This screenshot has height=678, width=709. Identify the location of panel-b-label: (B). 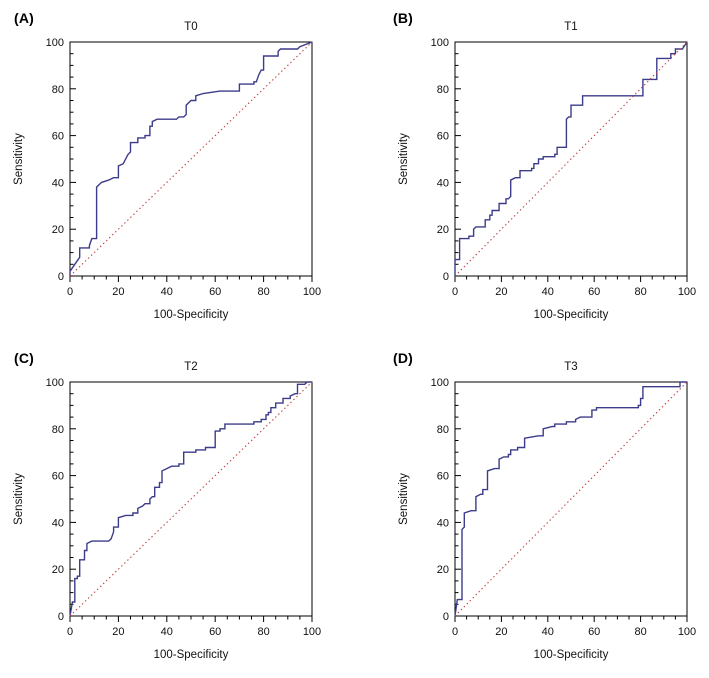
(403, 18).